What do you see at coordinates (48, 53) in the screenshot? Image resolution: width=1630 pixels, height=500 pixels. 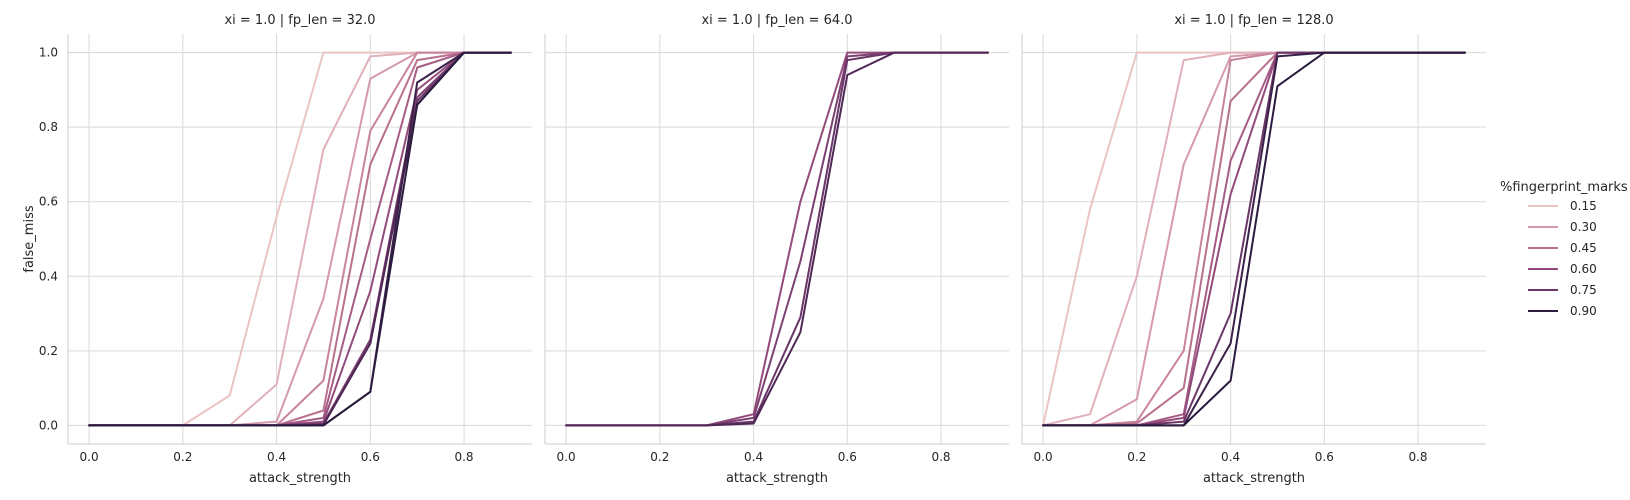 I see `y-tick-label: 1.0` at bounding box center [48, 53].